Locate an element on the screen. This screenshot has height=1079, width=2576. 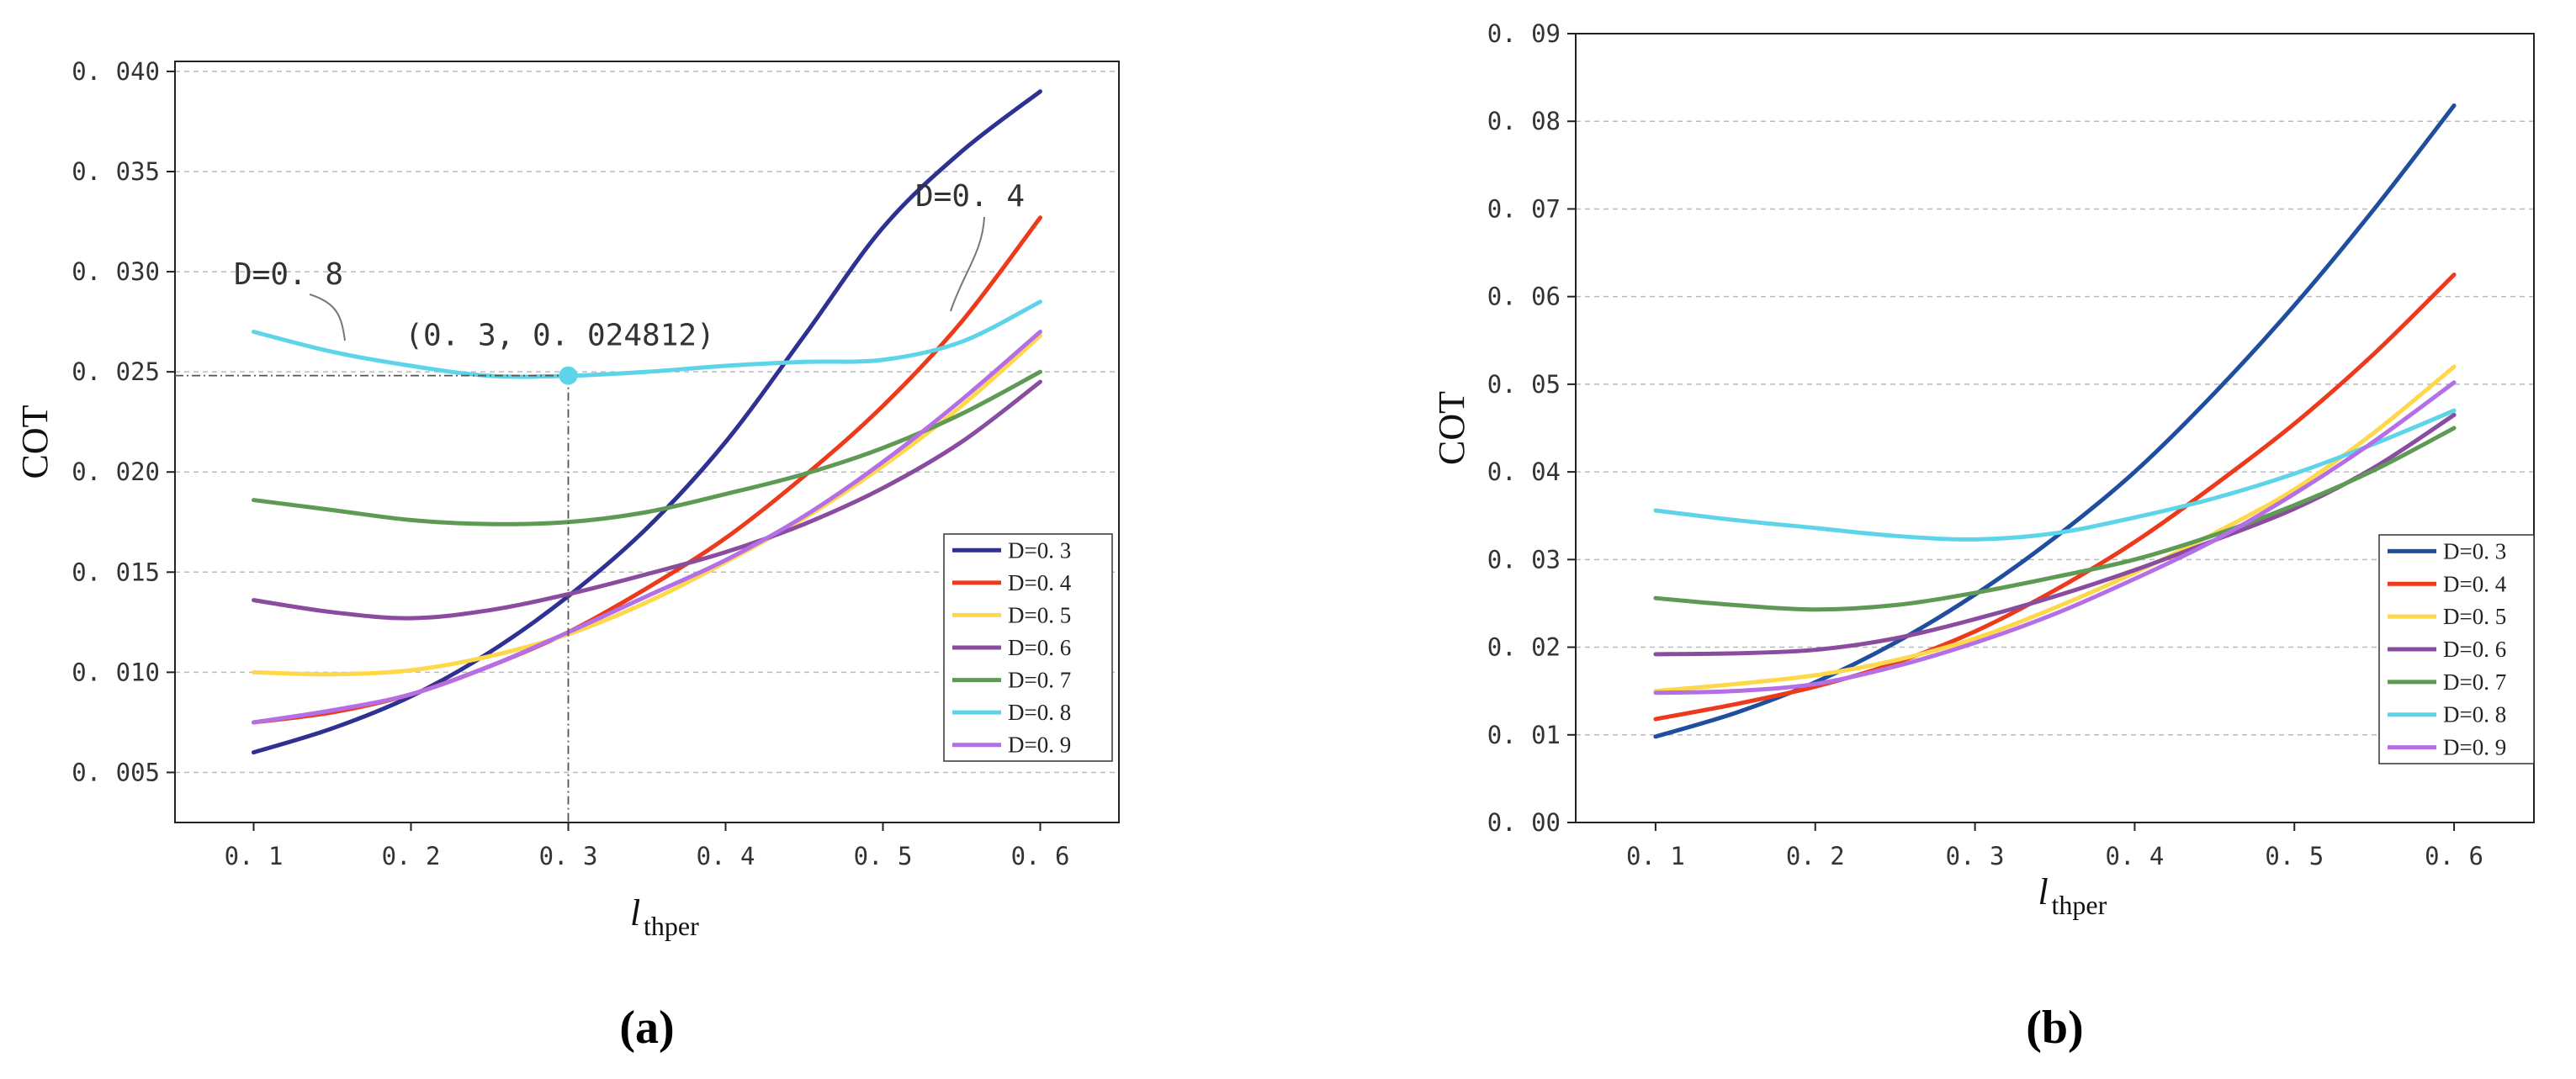
annotation-d08: D=0. 8 is located at coordinates (288, 274).